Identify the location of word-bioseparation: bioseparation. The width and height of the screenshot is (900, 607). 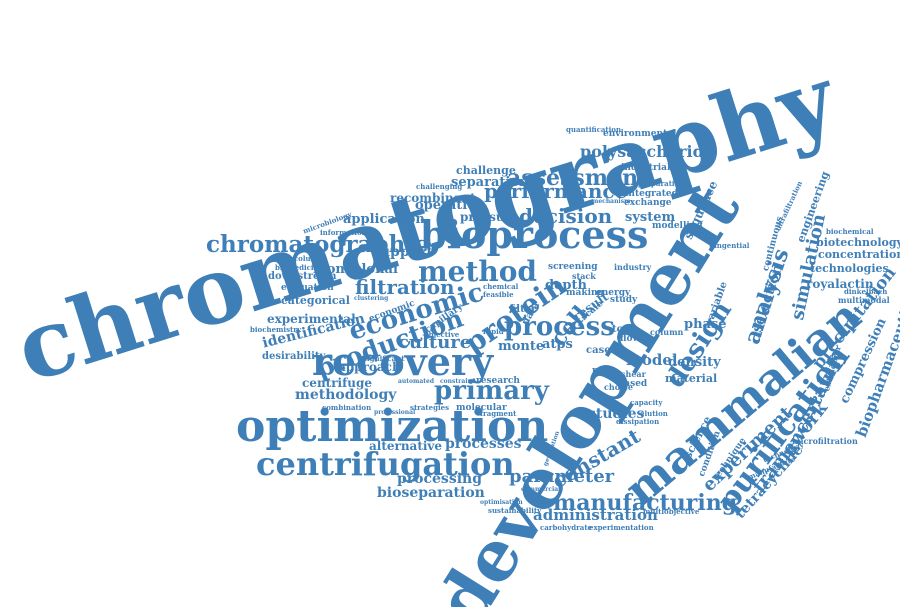
(431, 493).